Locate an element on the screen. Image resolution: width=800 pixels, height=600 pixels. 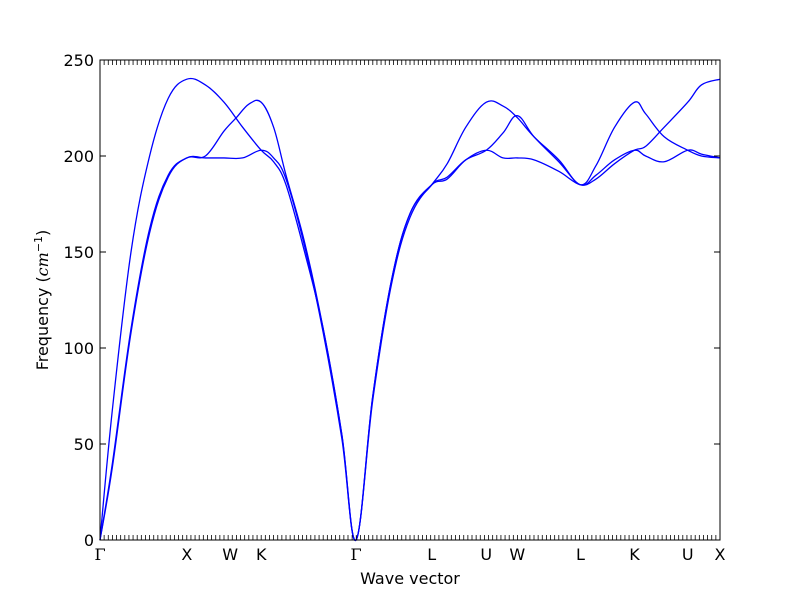
y-axis-label-math: cm is located at coordinates (42, 264).